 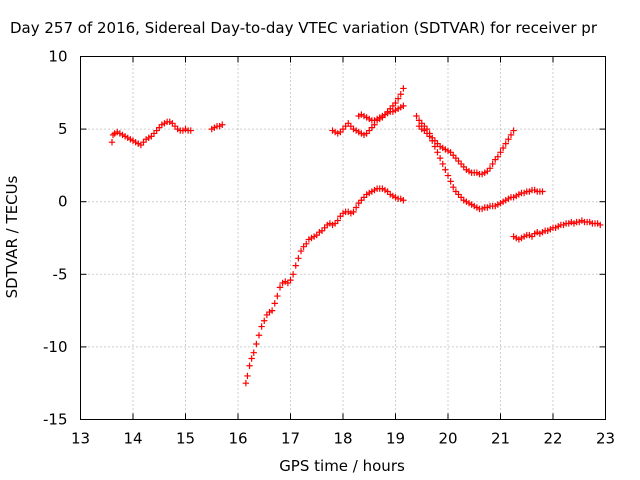 What do you see at coordinates (80, 439) in the screenshot?
I see `x-tick-label: 13` at bounding box center [80, 439].